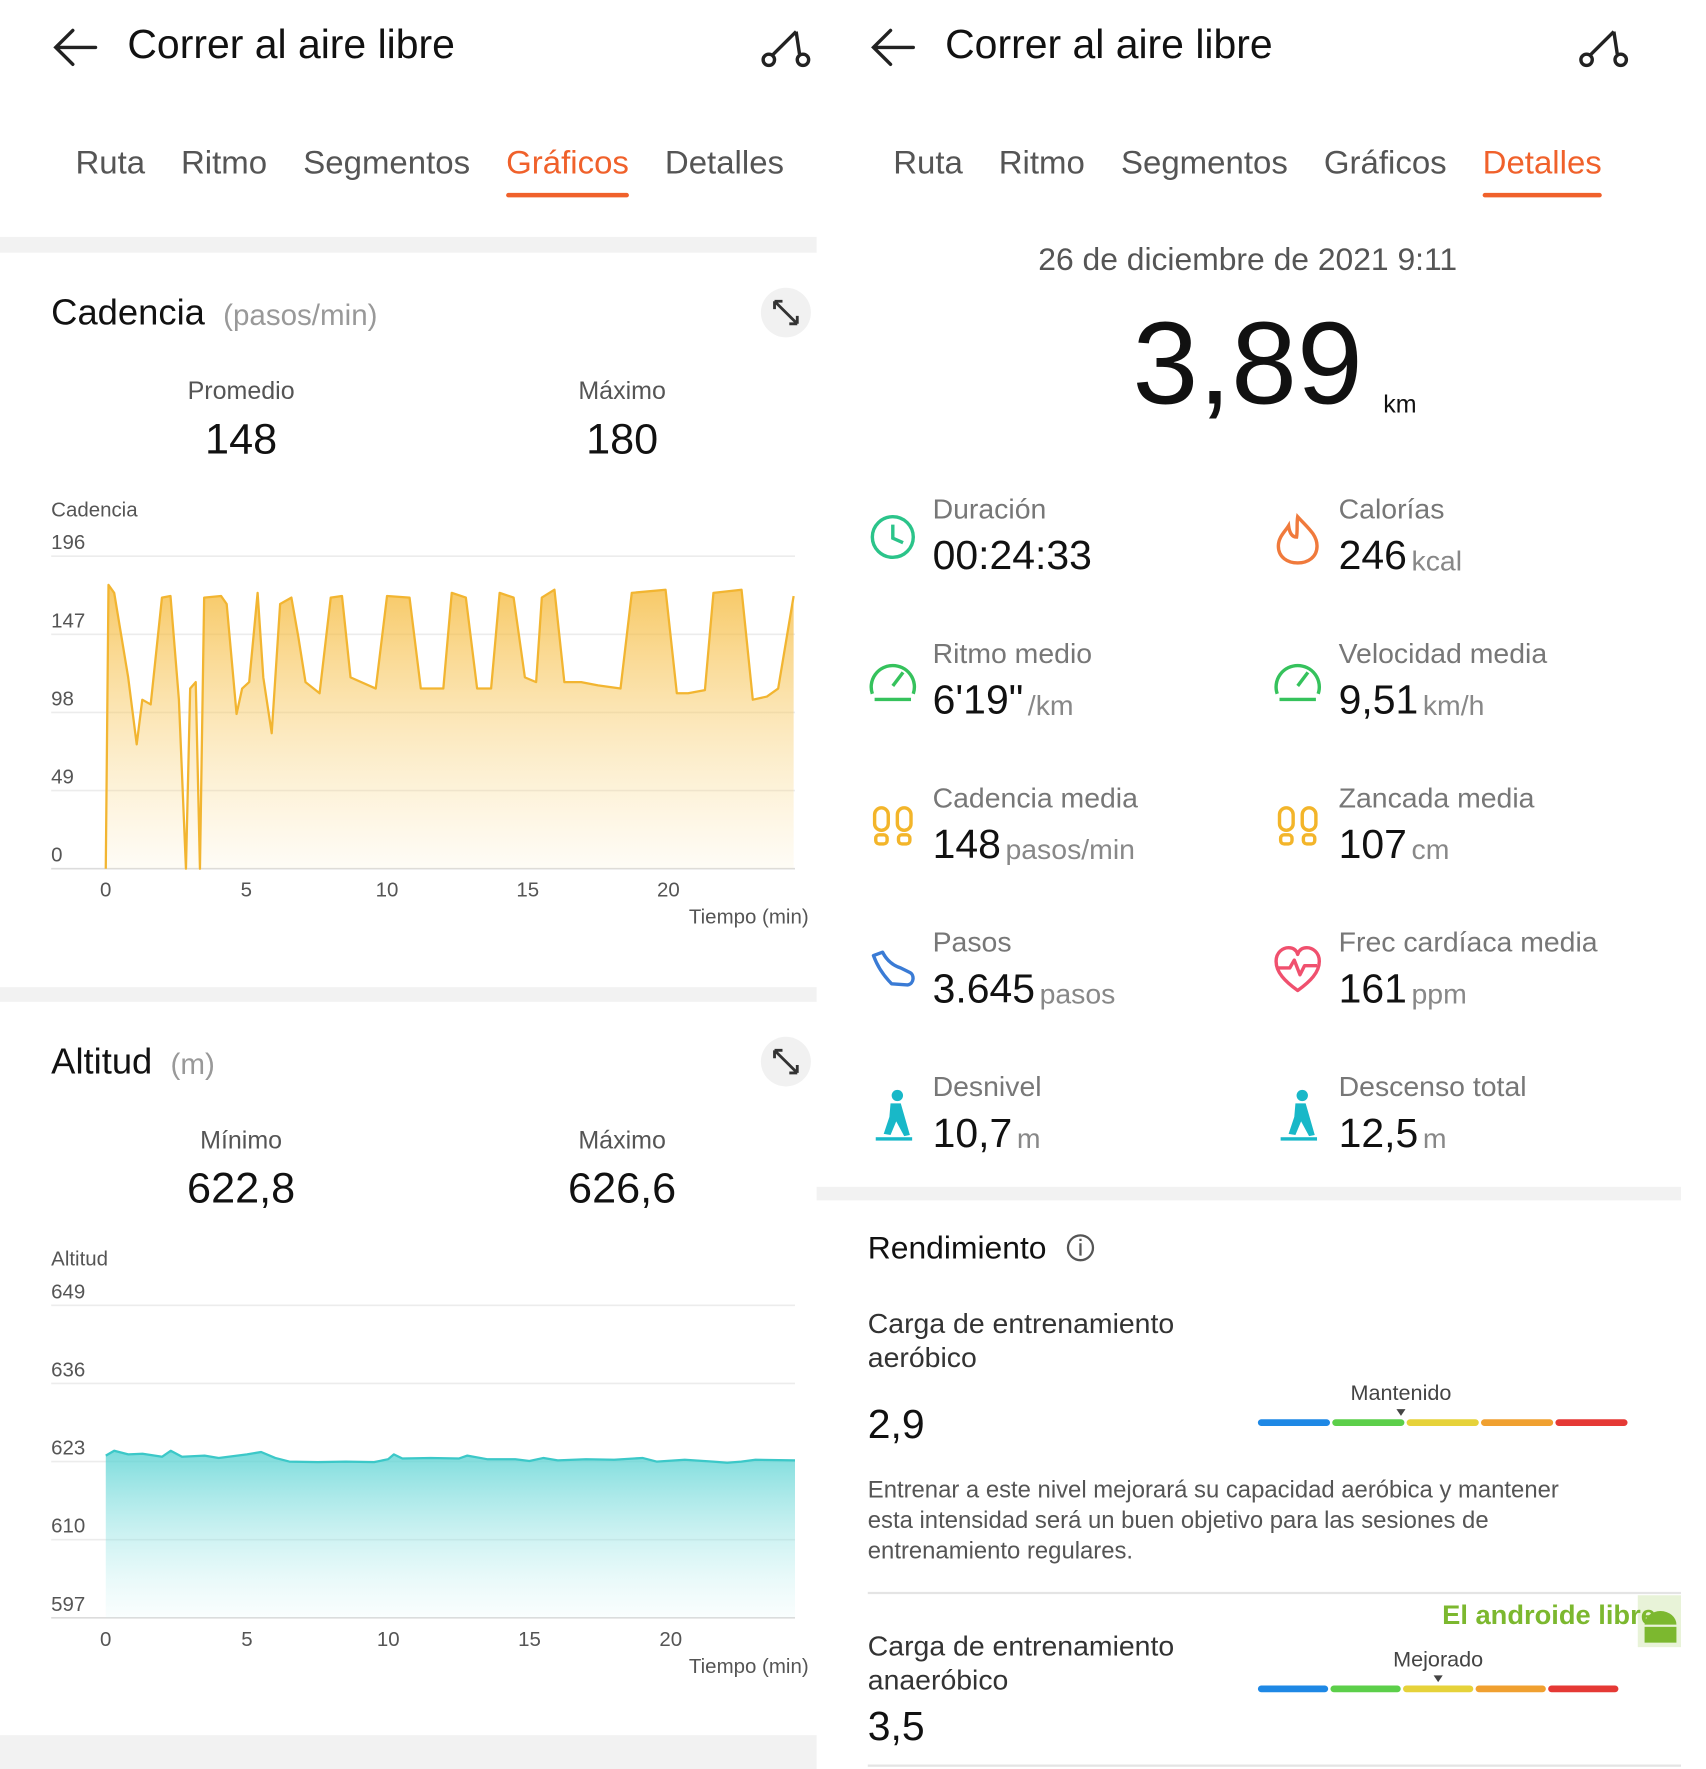 The image size is (1706, 1769). Describe the element at coordinates (241, 1189) in the screenshot. I see `stat-value: 622,8` at that location.